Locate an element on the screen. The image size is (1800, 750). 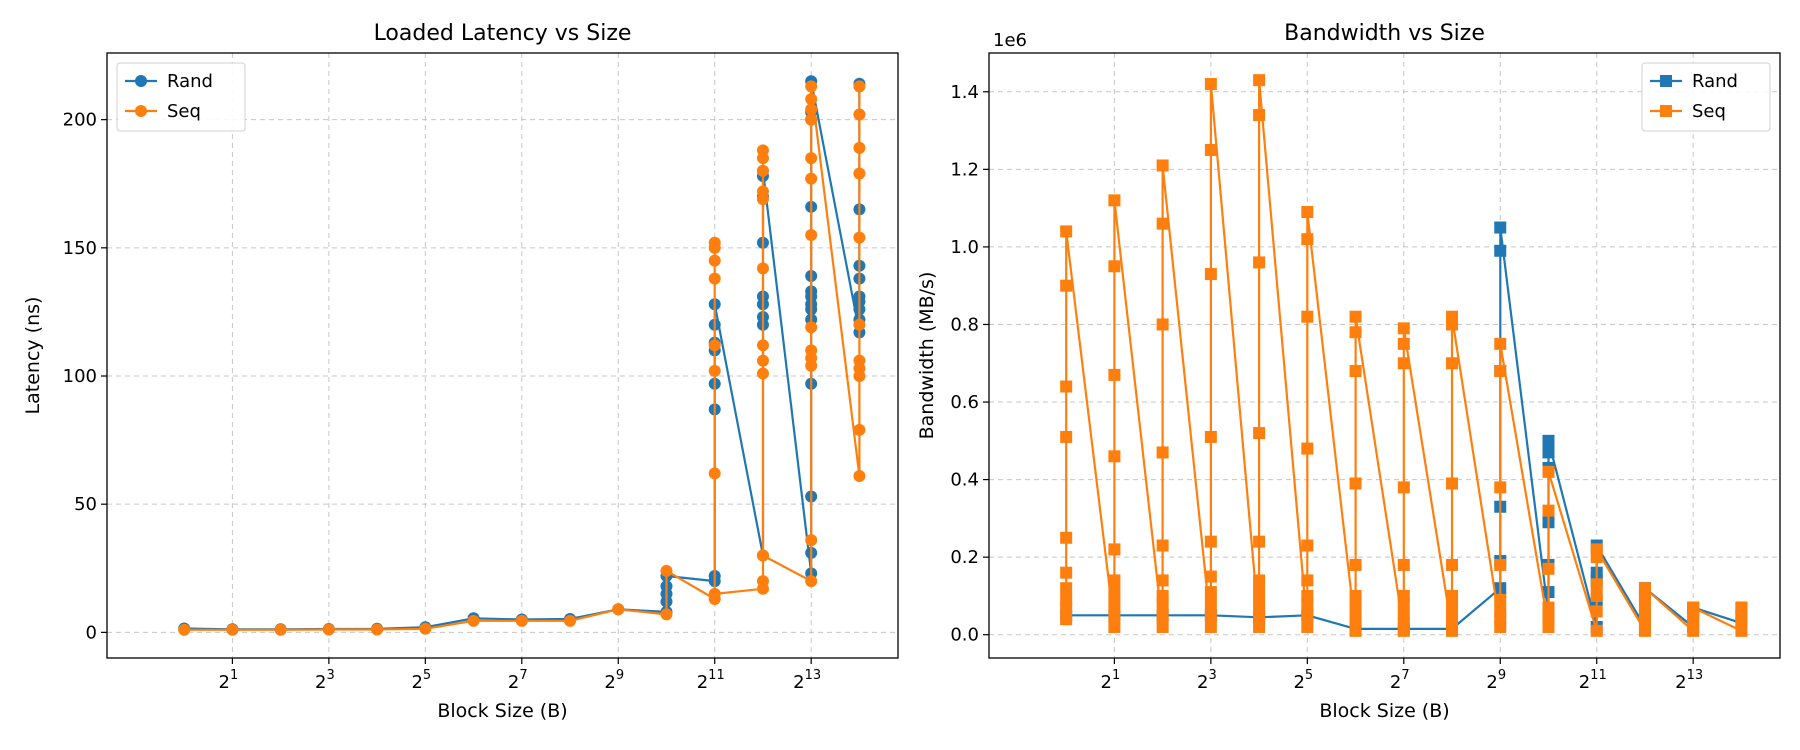
latency-legend-label-rand: Rand is located at coordinates (190, 81).